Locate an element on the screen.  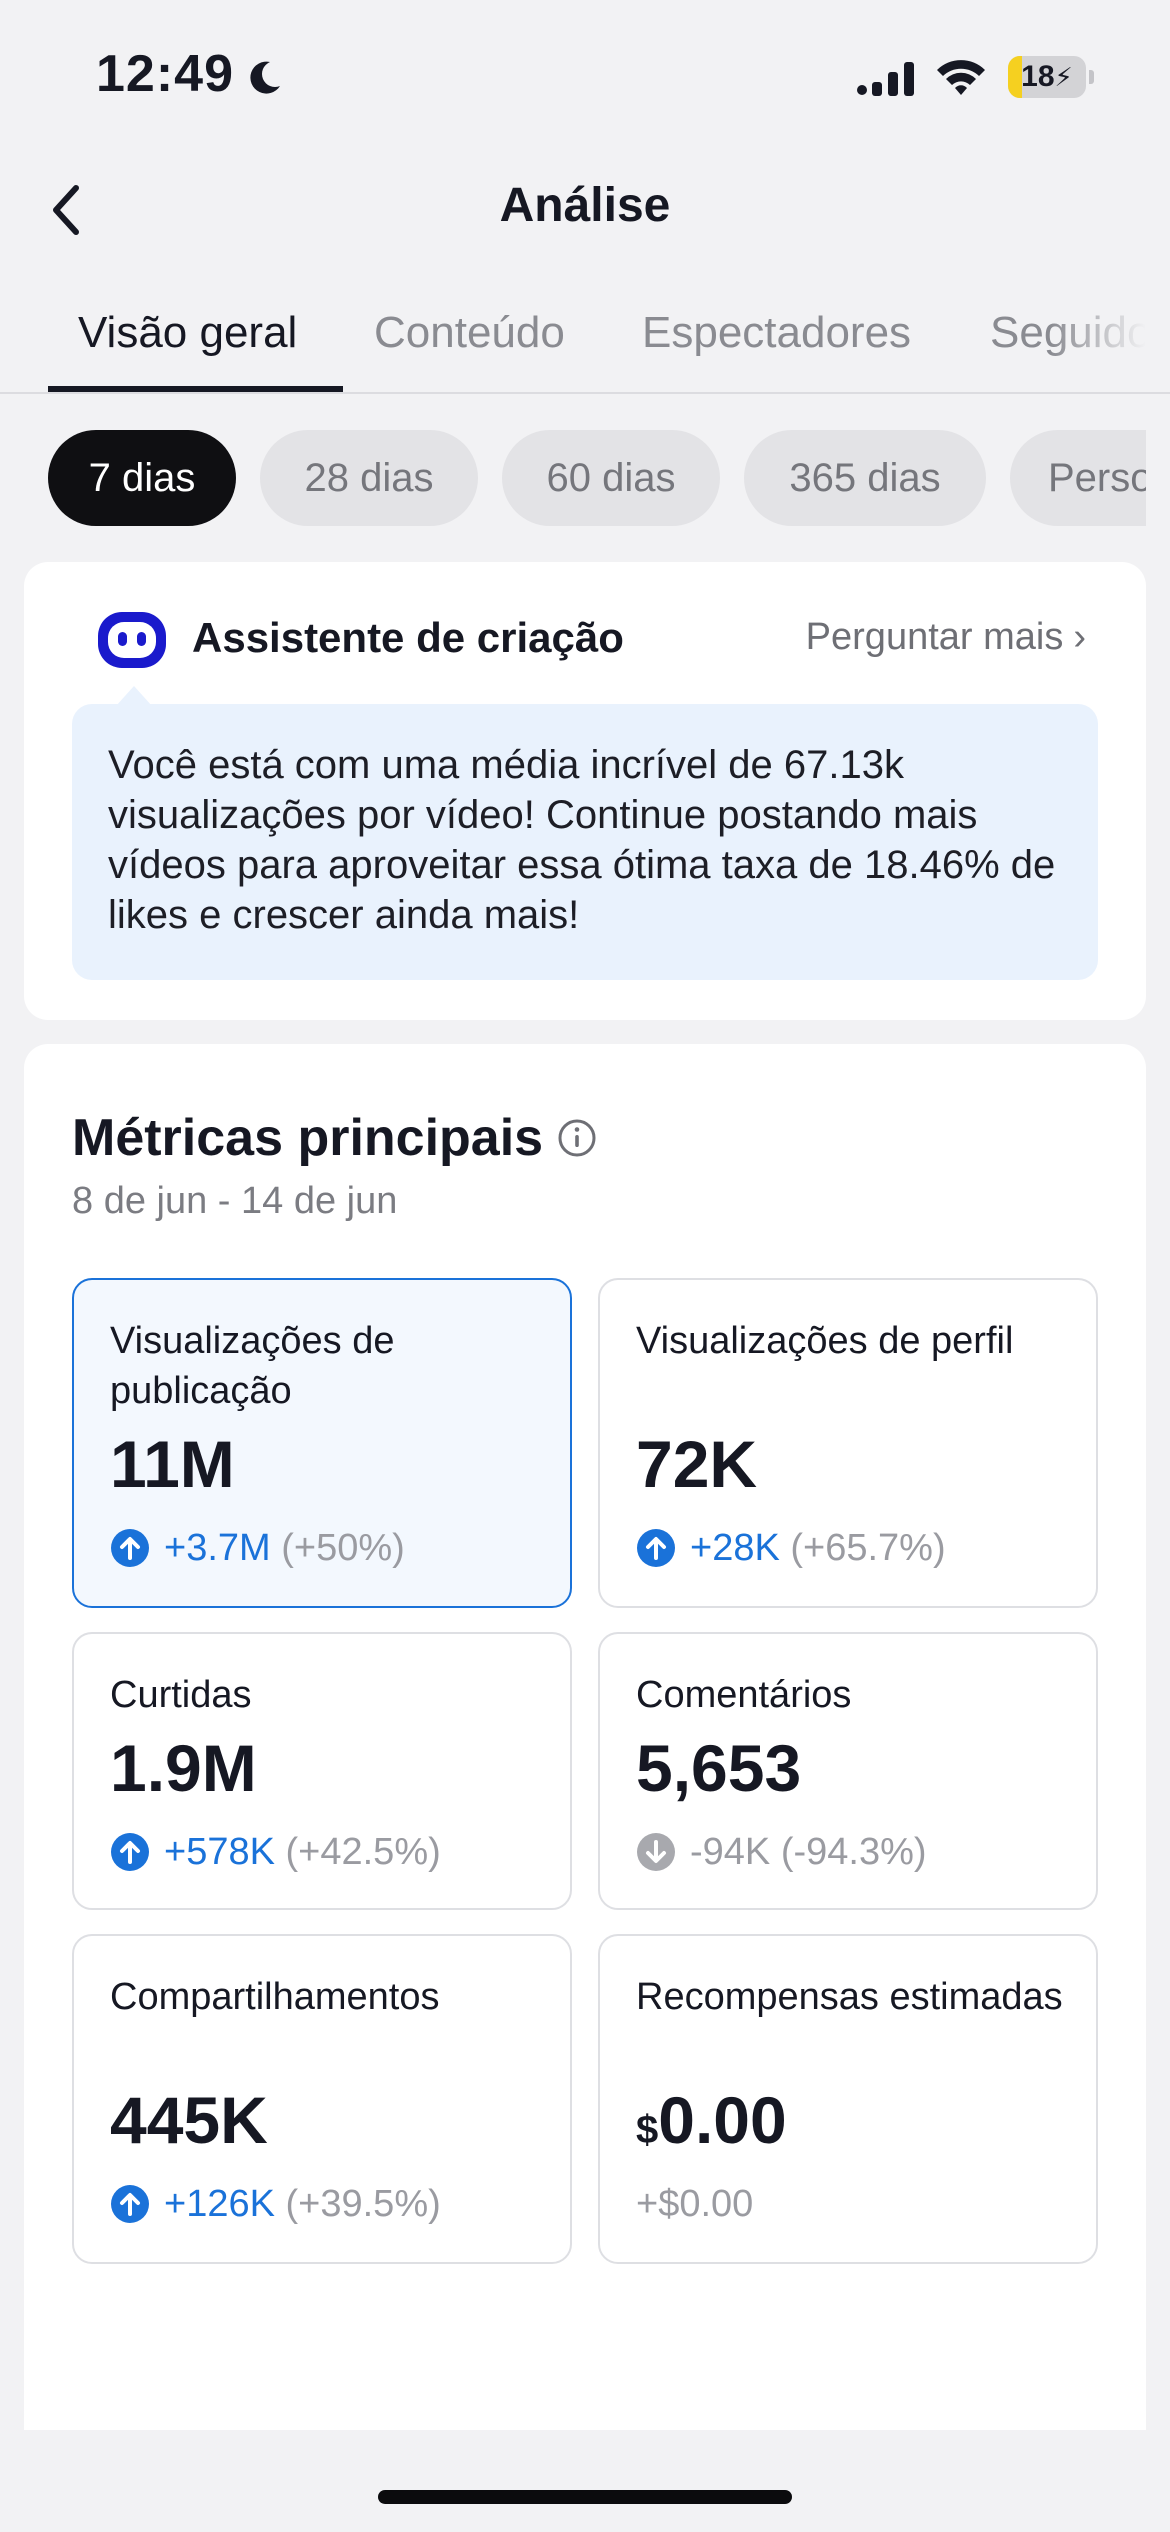
metric-tile-comments: Comentários 5,653 -94K (-94.3%) is located at coordinates (848, 1771).